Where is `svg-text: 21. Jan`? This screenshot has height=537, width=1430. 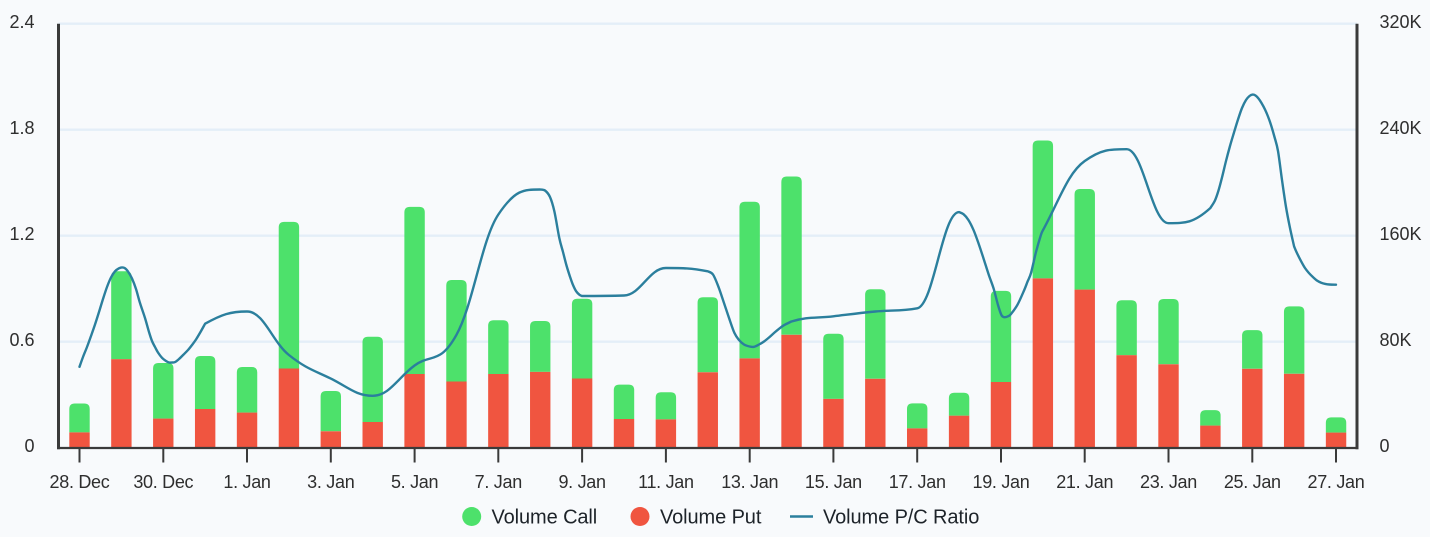 svg-text: 21. Jan is located at coordinates (1084, 482).